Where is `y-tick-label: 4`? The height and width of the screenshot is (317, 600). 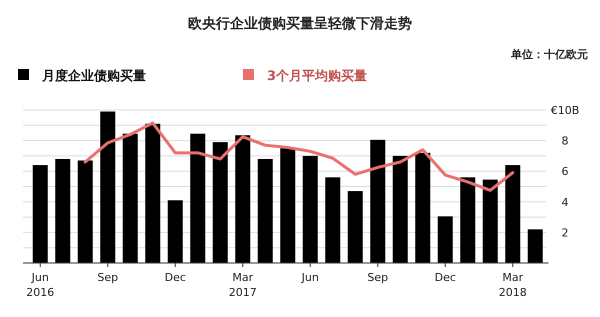 y-tick-label: 4 is located at coordinates (565, 202).